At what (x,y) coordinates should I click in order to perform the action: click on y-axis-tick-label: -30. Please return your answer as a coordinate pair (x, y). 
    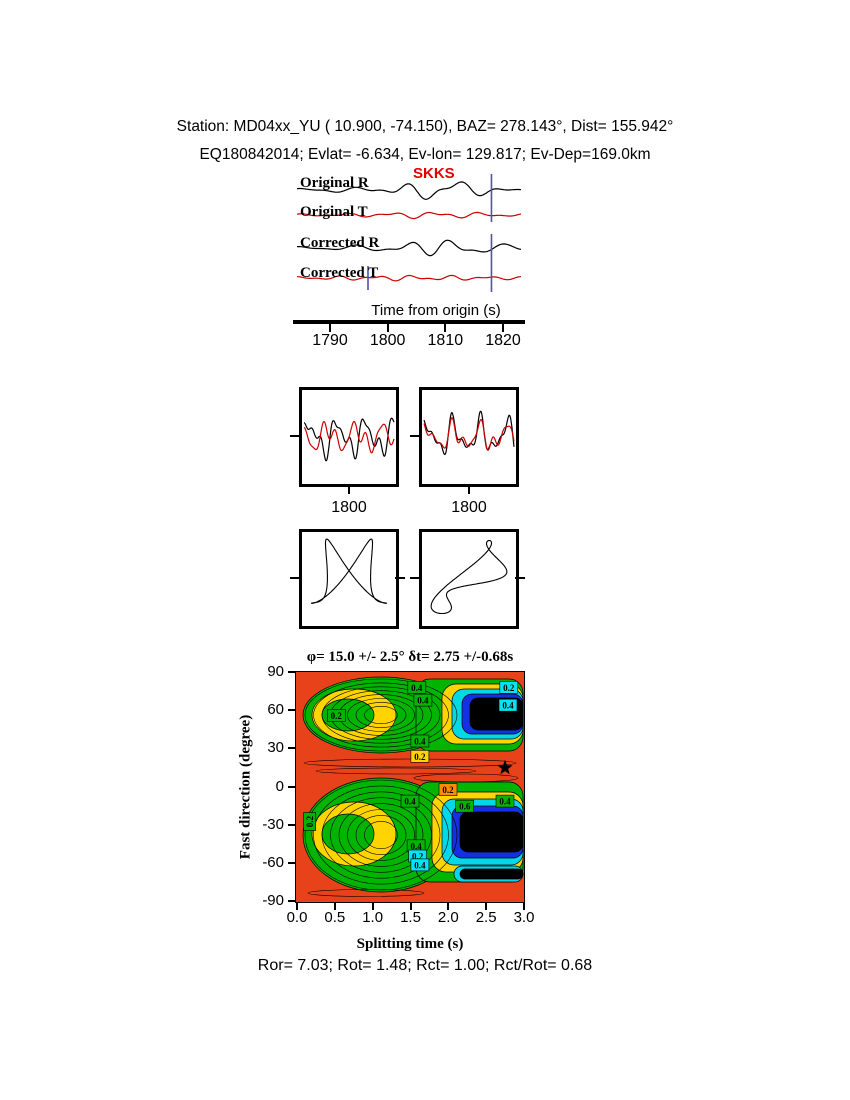
    Looking at the image, I should click on (273, 824).